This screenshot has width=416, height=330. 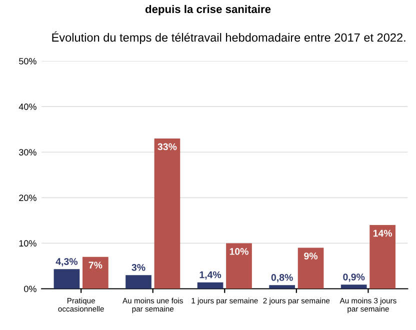 I want to click on data-label: 14%, so click(x=382, y=233).